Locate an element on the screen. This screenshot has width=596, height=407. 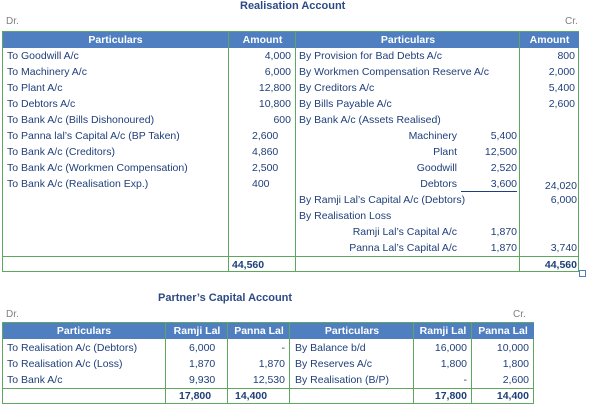
cap-right-panna-0: 10,000 is located at coordinates (512, 348).